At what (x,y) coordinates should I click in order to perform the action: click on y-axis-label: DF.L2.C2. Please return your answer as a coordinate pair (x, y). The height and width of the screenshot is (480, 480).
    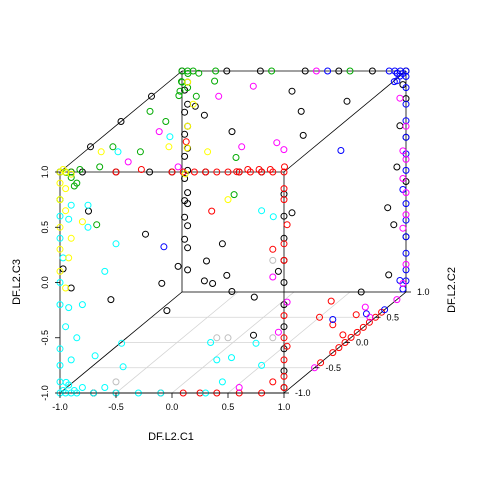
    Looking at the image, I should click on (452, 290).